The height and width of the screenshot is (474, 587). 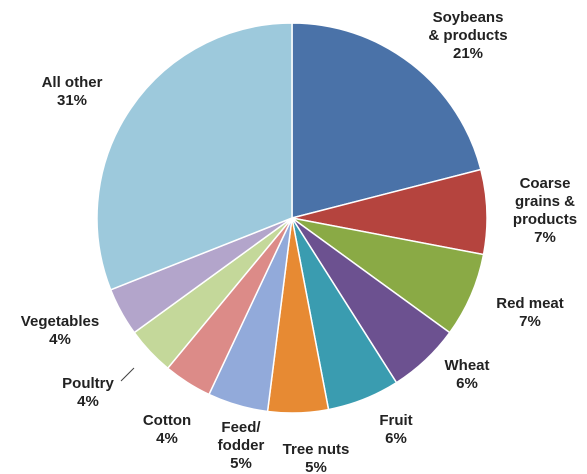 I want to click on slice-label-tree-nuts: Tree nuts 5%, so click(x=316, y=457).